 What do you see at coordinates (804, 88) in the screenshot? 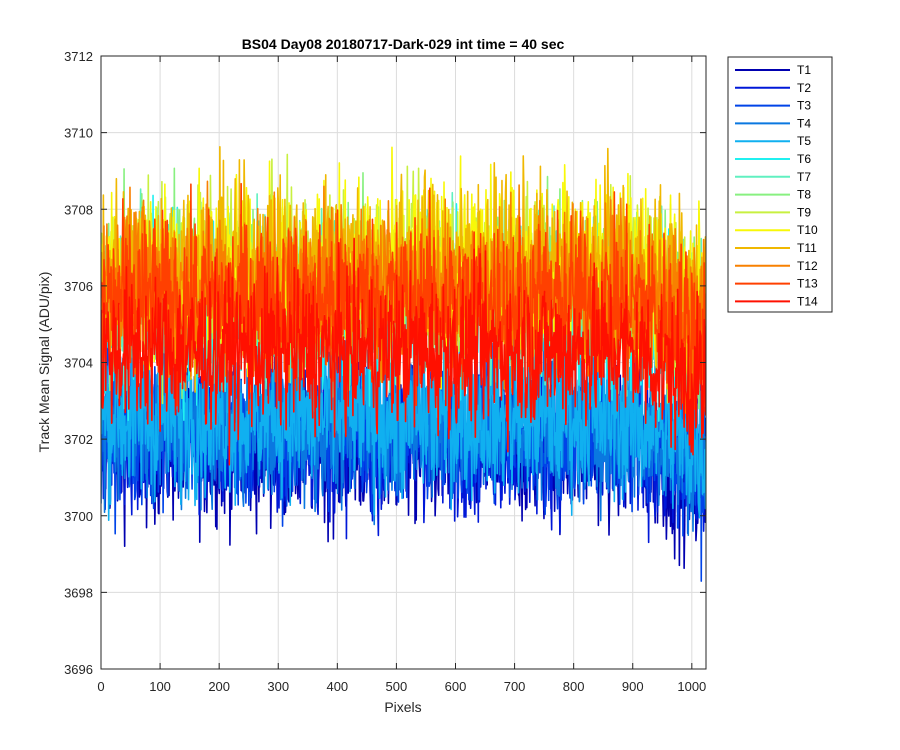
I see `legend-label-t2: T2` at bounding box center [804, 88].